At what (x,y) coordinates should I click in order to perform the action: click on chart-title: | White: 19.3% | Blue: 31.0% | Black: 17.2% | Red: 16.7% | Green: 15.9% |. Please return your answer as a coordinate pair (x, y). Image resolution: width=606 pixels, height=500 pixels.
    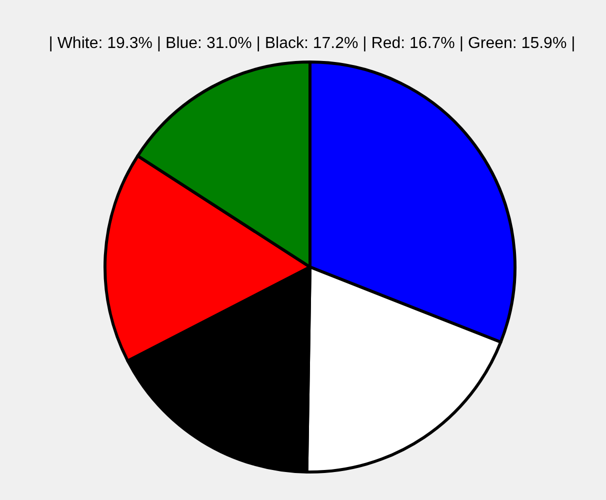
    Looking at the image, I should click on (312, 43).